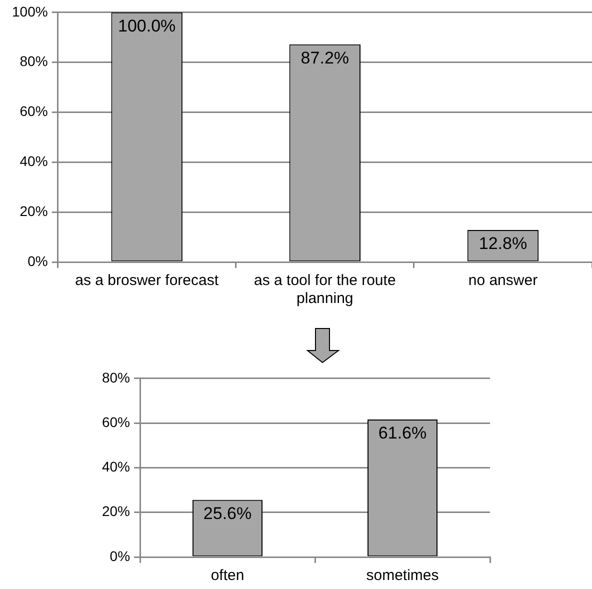  Describe the element at coordinates (325, 58) in the screenshot. I see `data-label: 87.2%` at that location.